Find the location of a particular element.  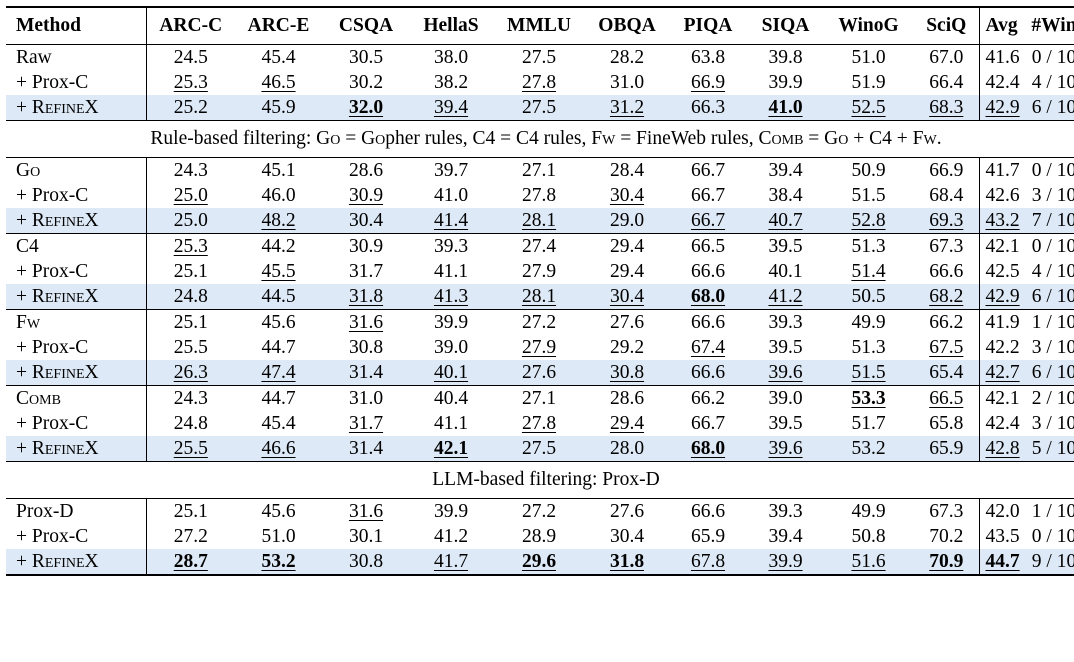

win-count-cell: 6 / 10 is located at coordinates (1048, 108).